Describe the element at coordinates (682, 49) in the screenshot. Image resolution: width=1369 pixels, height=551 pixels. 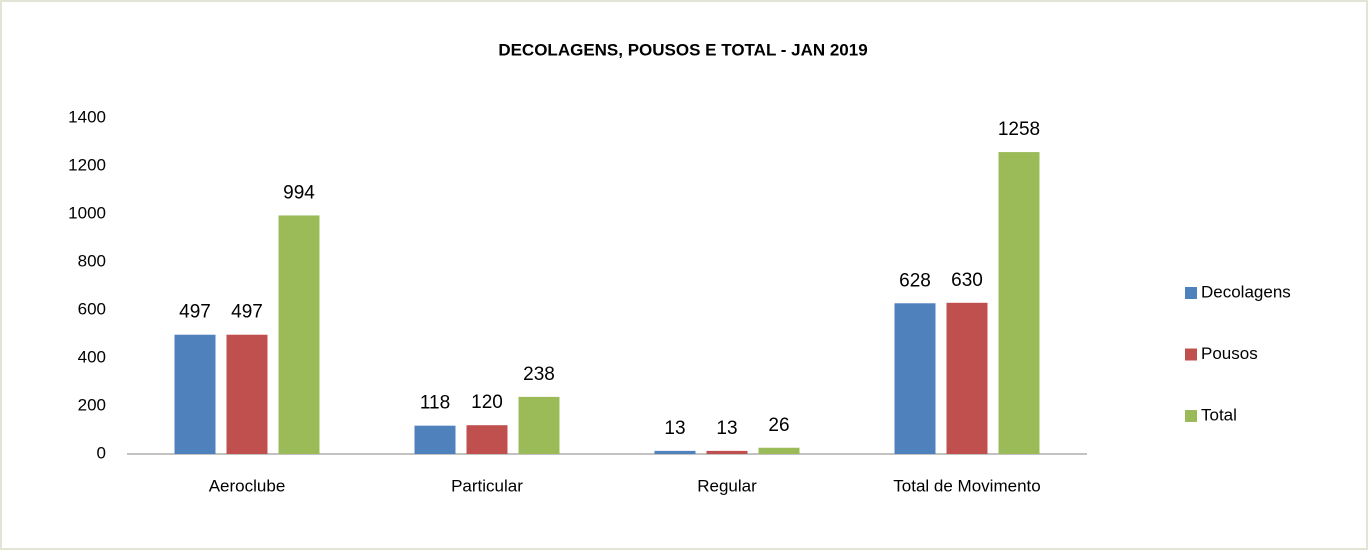
I see `chart-title: DECOLAGENS, POUSOS E TOTAL - JAN 2019` at that location.